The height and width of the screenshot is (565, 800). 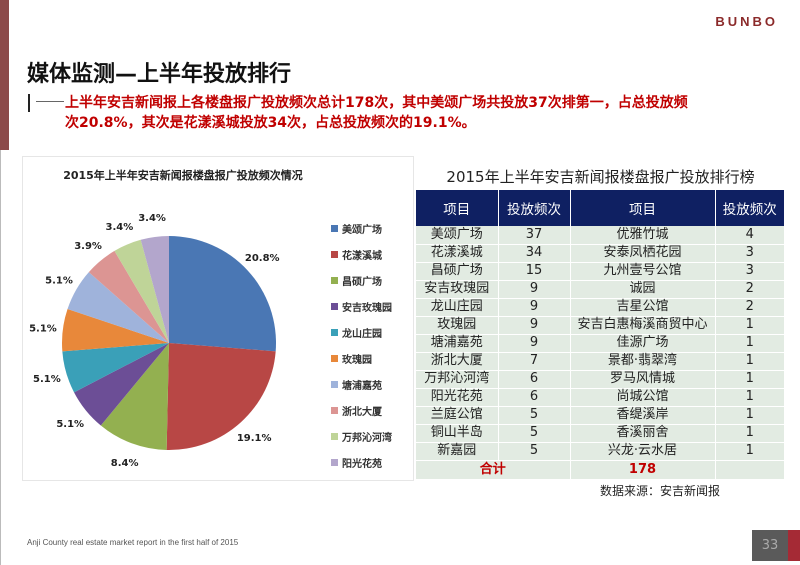 I want to click on table-row: 安吉玫瑰园 9 诚园 2, so click(x=600, y=289).